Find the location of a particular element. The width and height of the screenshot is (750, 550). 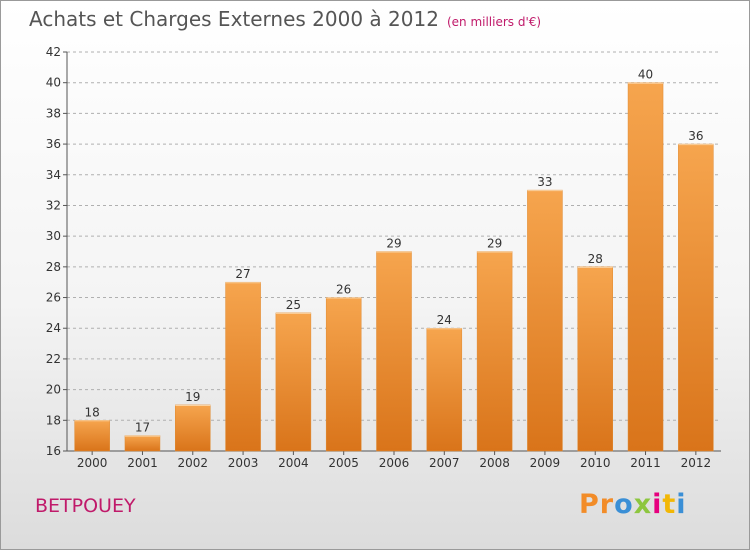

x-tick-label: 2000 is located at coordinates (92, 463).